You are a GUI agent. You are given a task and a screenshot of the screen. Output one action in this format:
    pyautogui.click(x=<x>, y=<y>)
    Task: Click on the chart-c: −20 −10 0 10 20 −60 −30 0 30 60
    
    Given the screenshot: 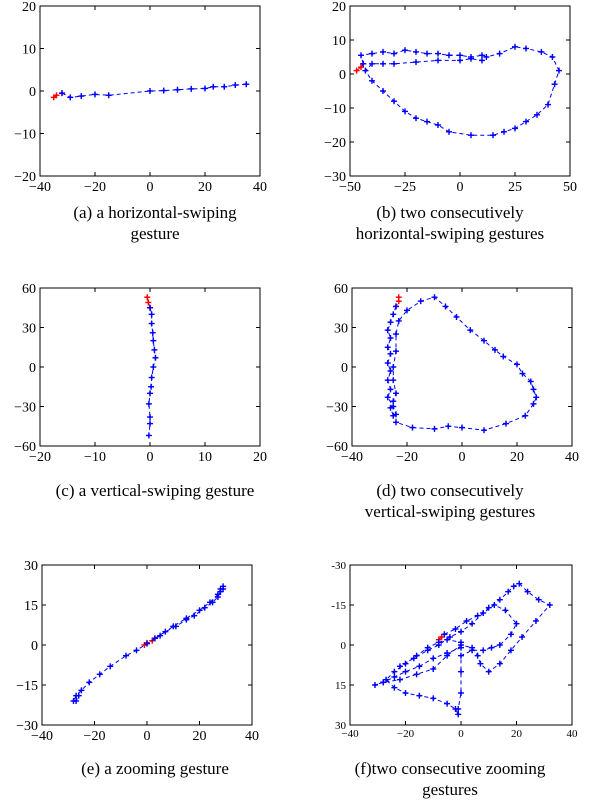 What is the action you would take?
    pyautogui.click(x=140, y=373)
    